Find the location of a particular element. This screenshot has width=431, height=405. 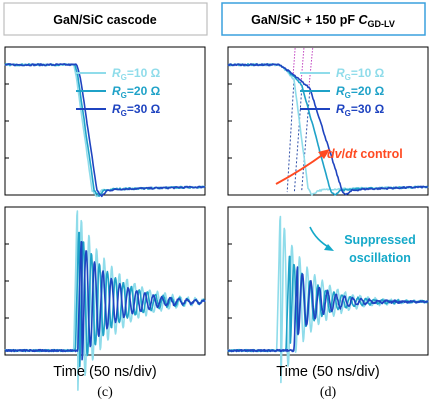

caption-d: (d) is located at coordinates (328, 392).